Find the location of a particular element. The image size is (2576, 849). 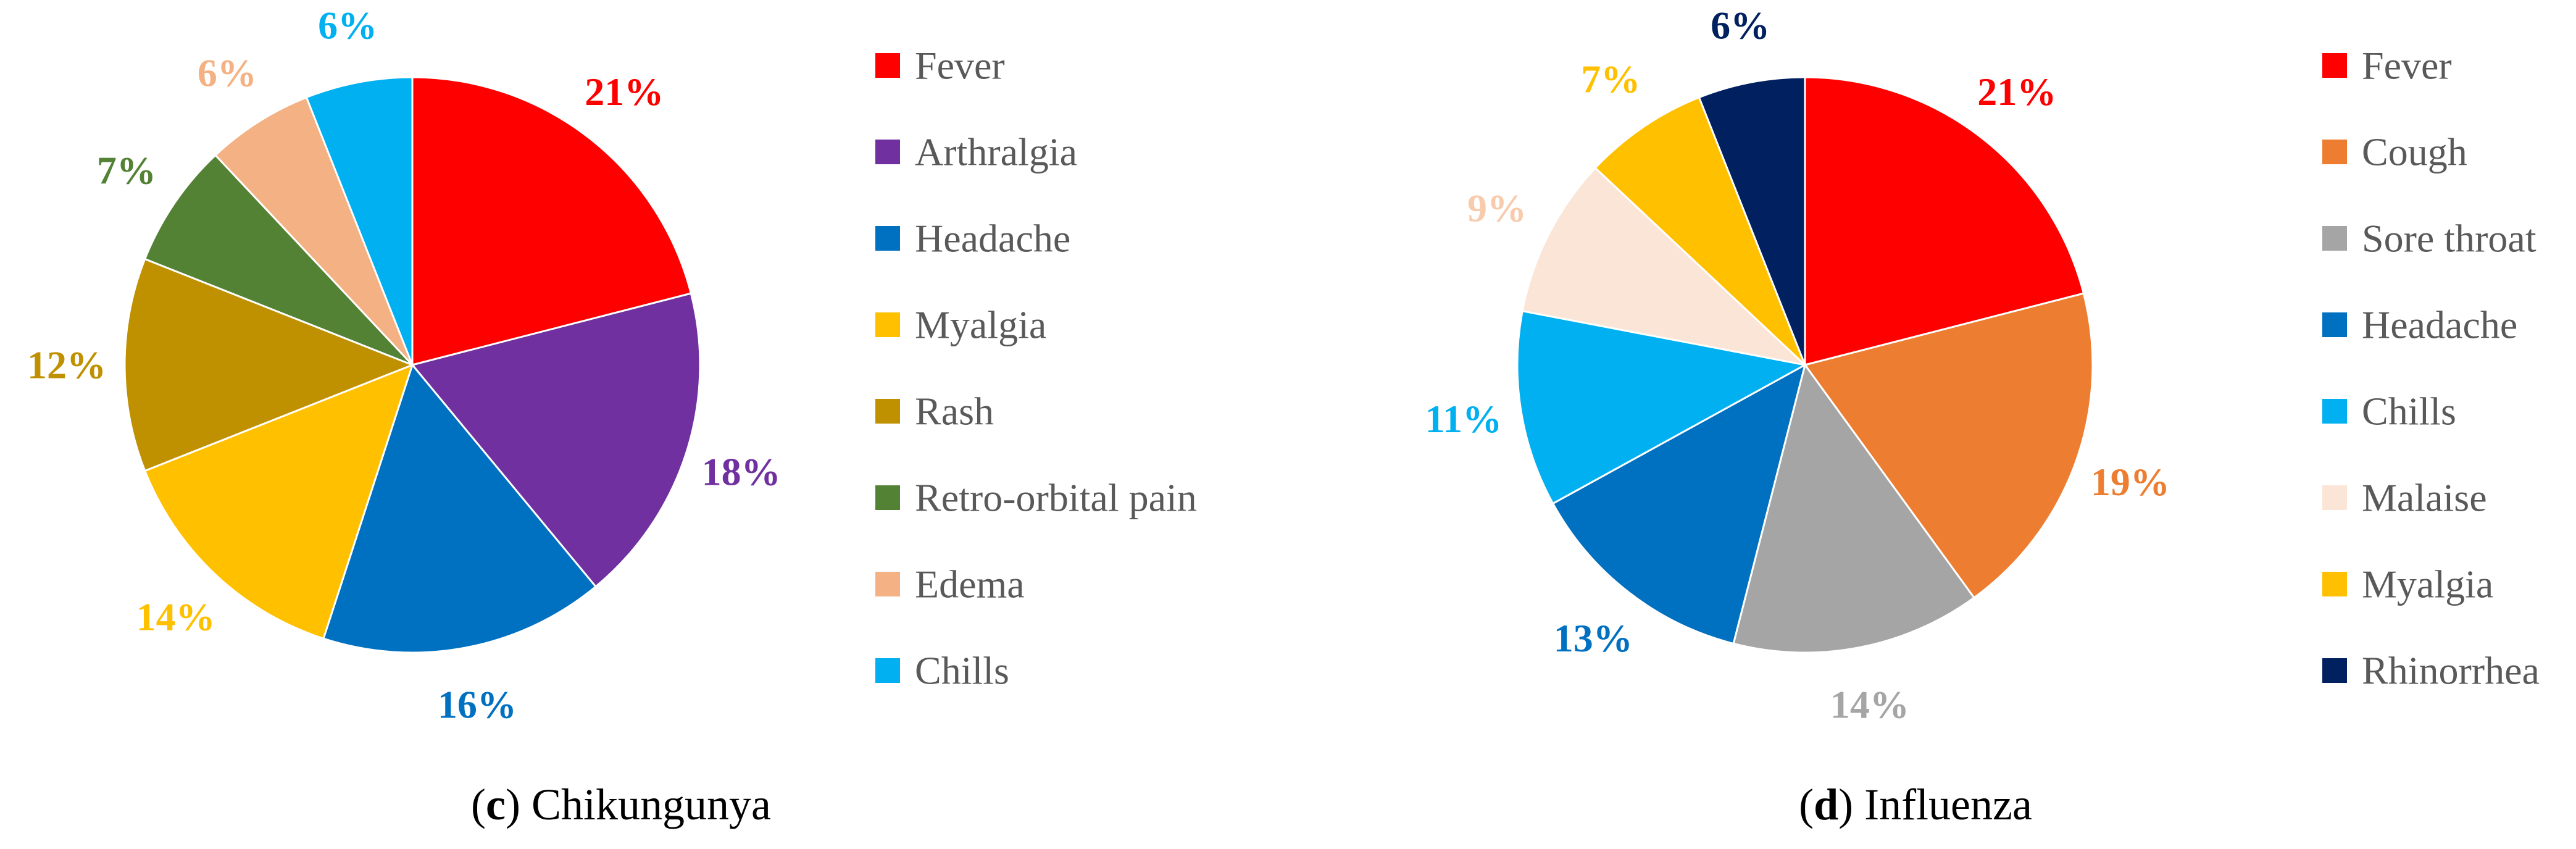

caption-letter: c is located at coordinates (496, 804).